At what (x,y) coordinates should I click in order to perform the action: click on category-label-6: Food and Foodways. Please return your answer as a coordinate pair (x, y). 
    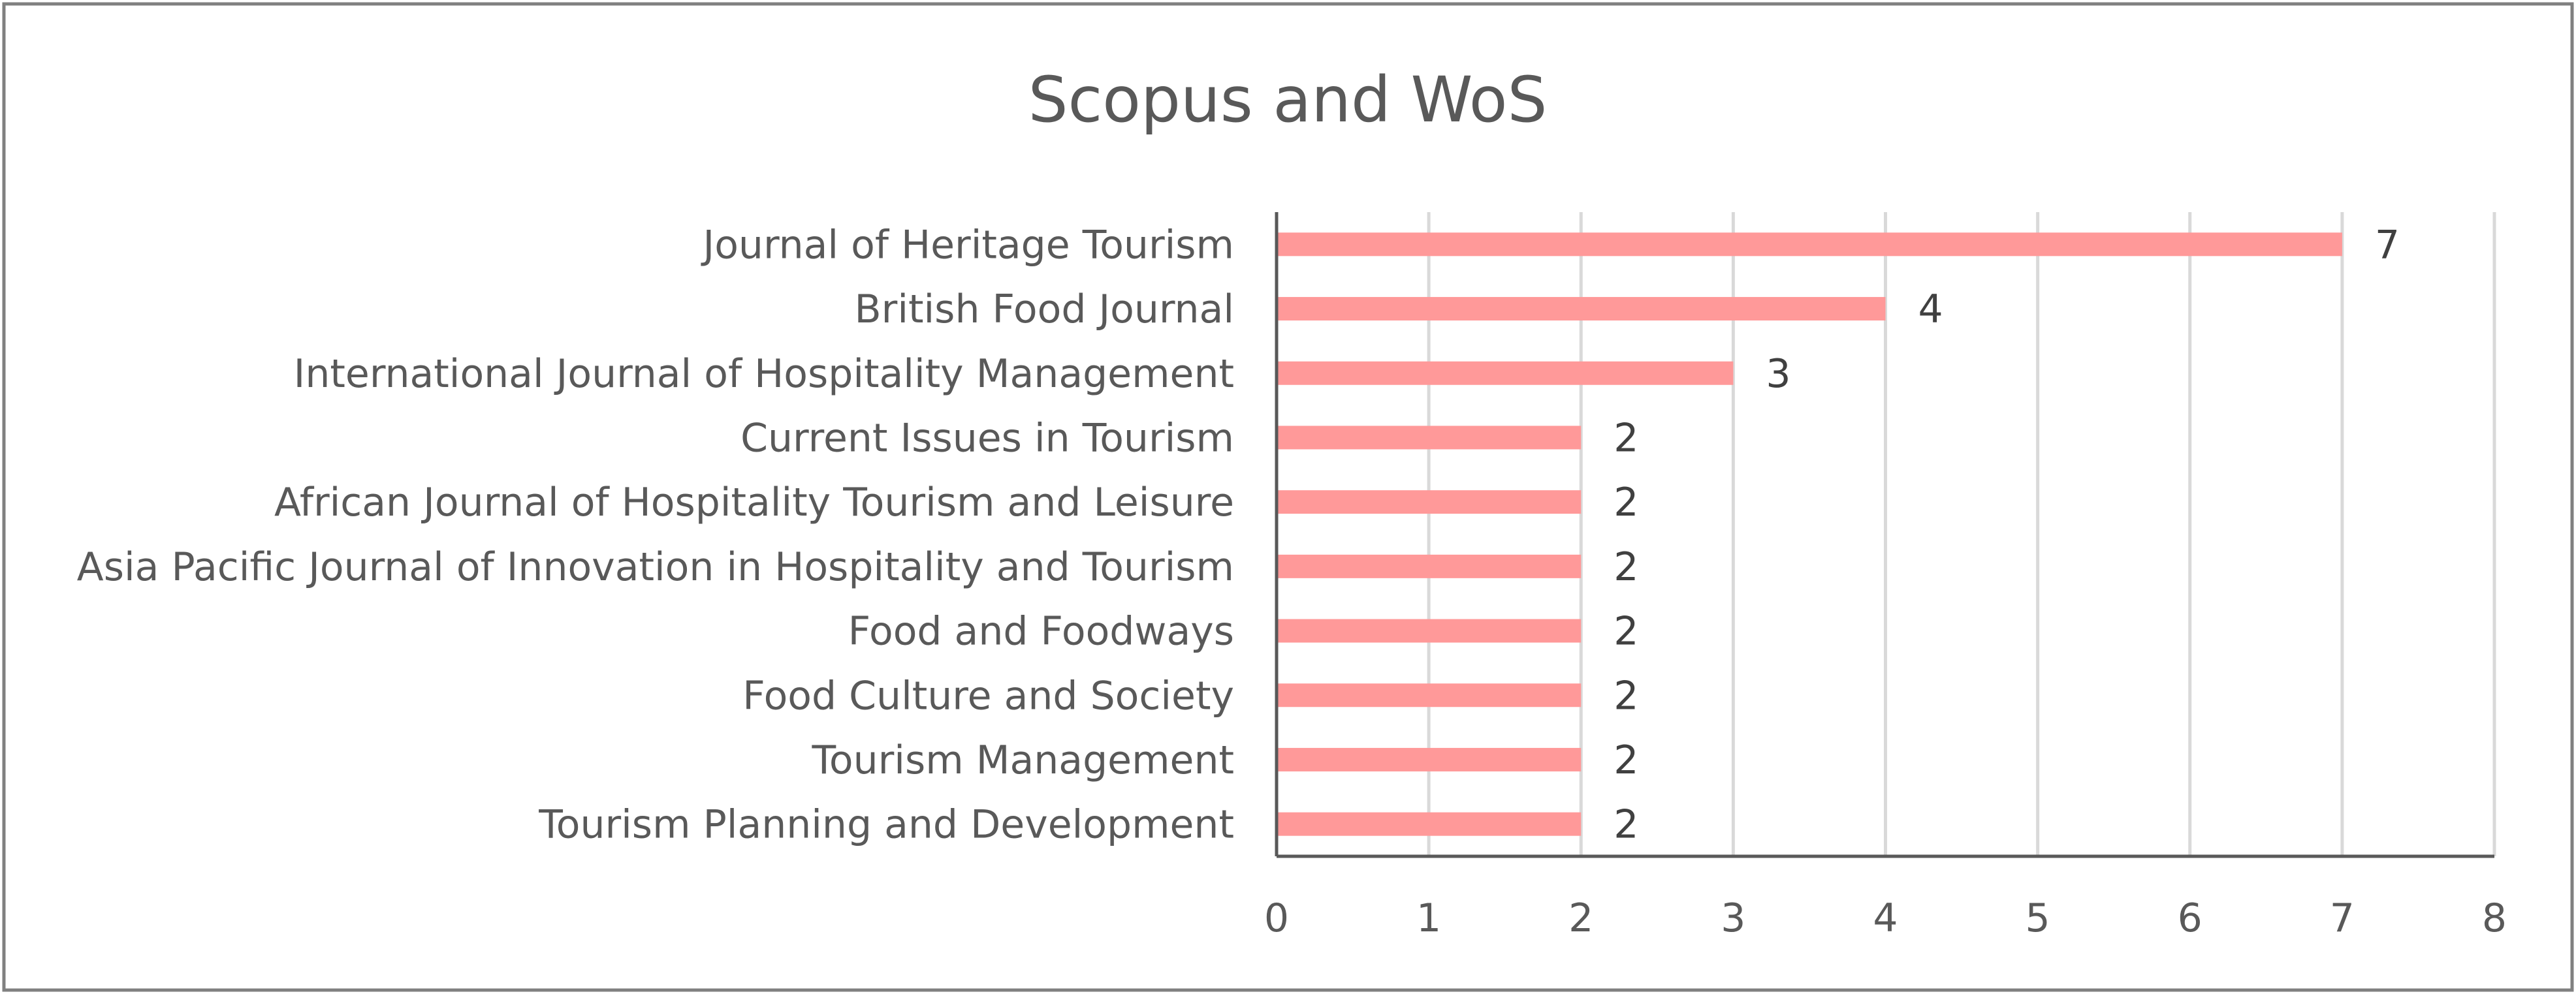
    Looking at the image, I should click on (1041, 632).